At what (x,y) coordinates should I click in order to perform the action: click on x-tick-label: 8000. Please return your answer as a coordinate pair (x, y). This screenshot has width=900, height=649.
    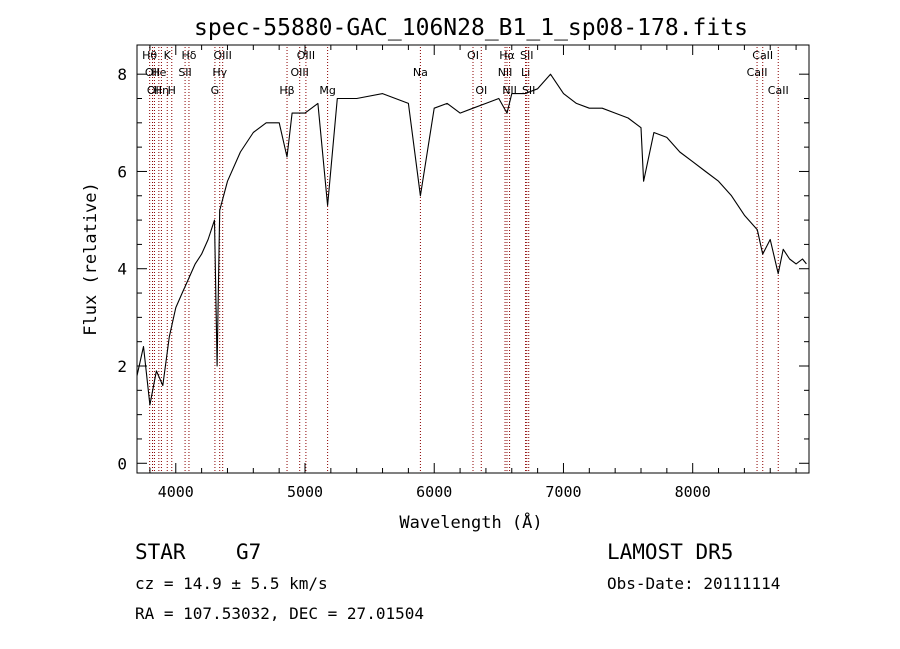
    Looking at the image, I should click on (693, 492).